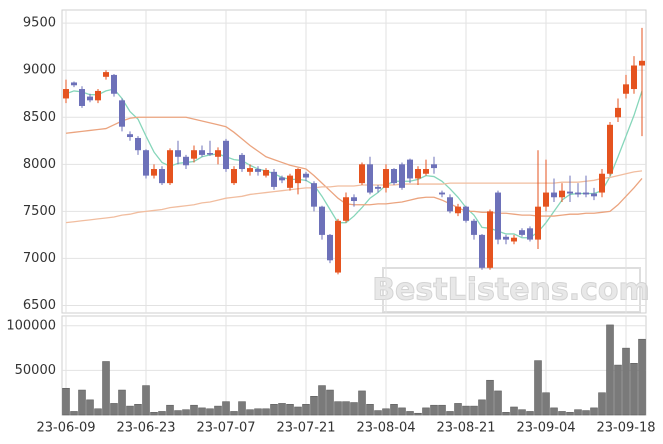 This screenshot has height=444, width=663. What do you see at coordinates (39, 211) in the screenshot?
I see `y-tick-label: 7500` at bounding box center [39, 211].